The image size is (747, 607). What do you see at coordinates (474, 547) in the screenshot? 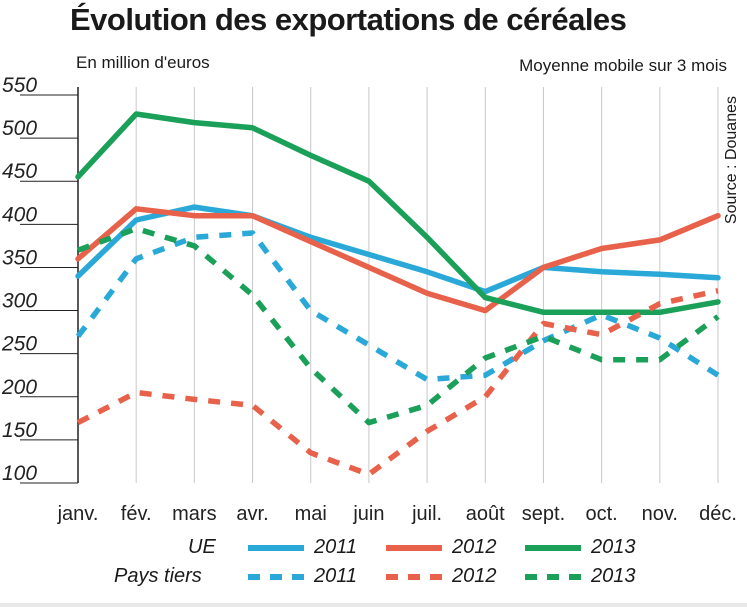
I see `legend-year-ue-2012: 2012` at bounding box center [474, 547].